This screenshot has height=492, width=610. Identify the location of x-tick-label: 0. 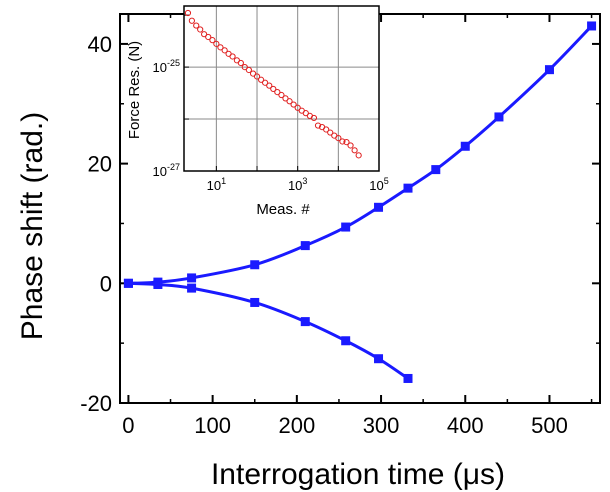
(128, 425).